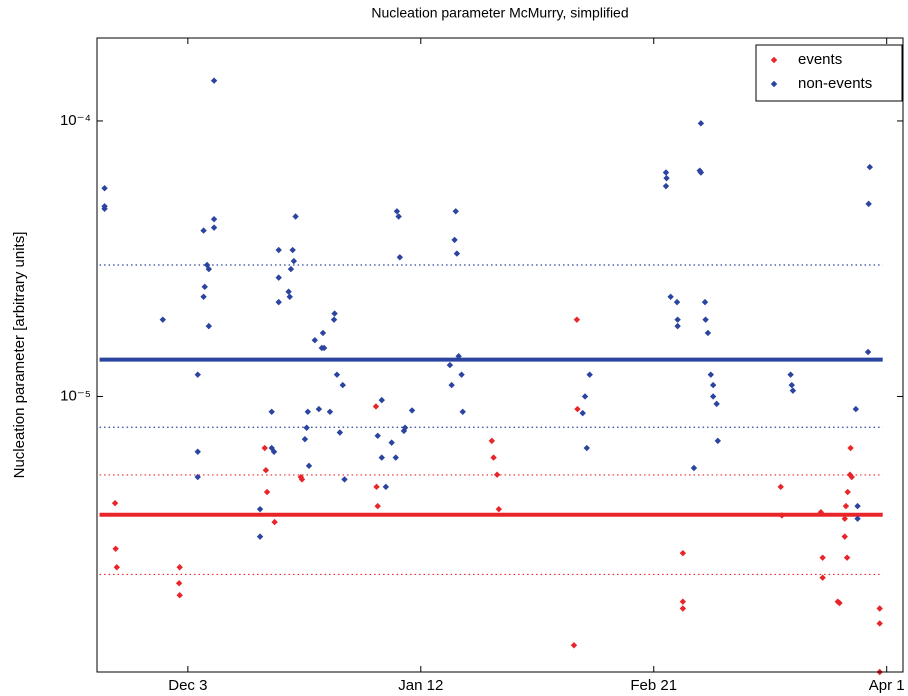  What do you see at coordinates (829, 73) in the screenshot?
I see `legend-box` at bounding box center [829, 73].